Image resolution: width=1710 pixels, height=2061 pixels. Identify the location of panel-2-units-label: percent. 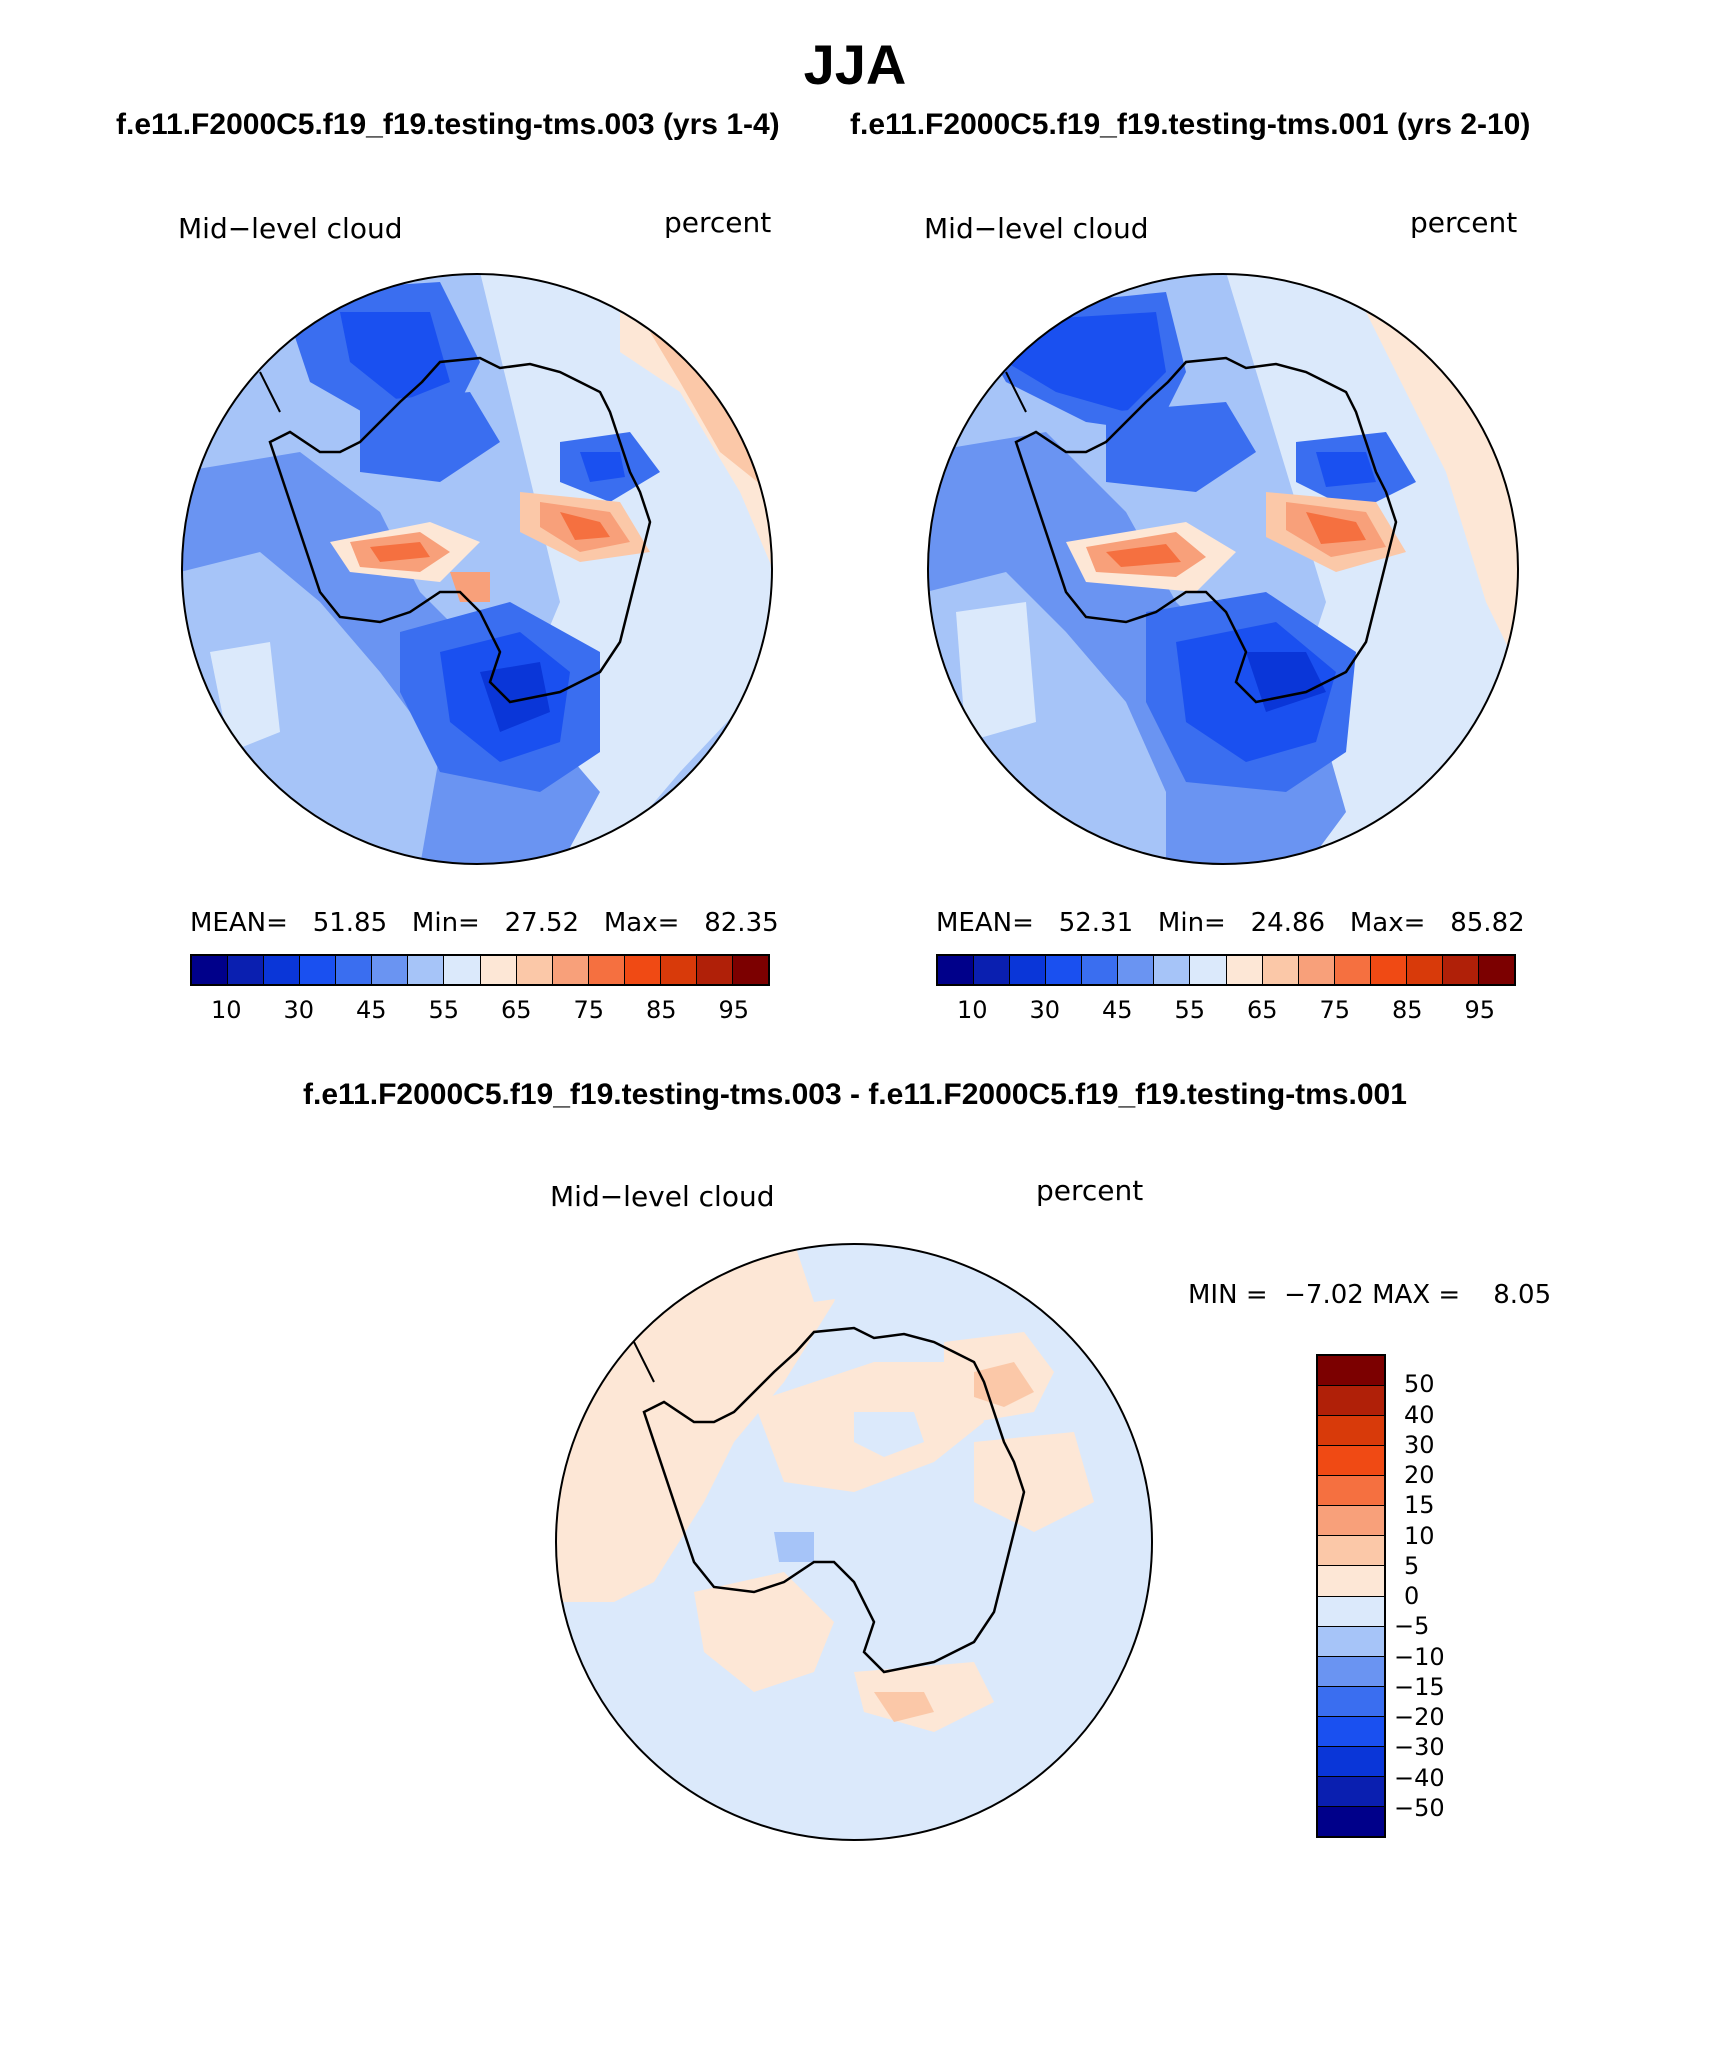
(1464, 222).